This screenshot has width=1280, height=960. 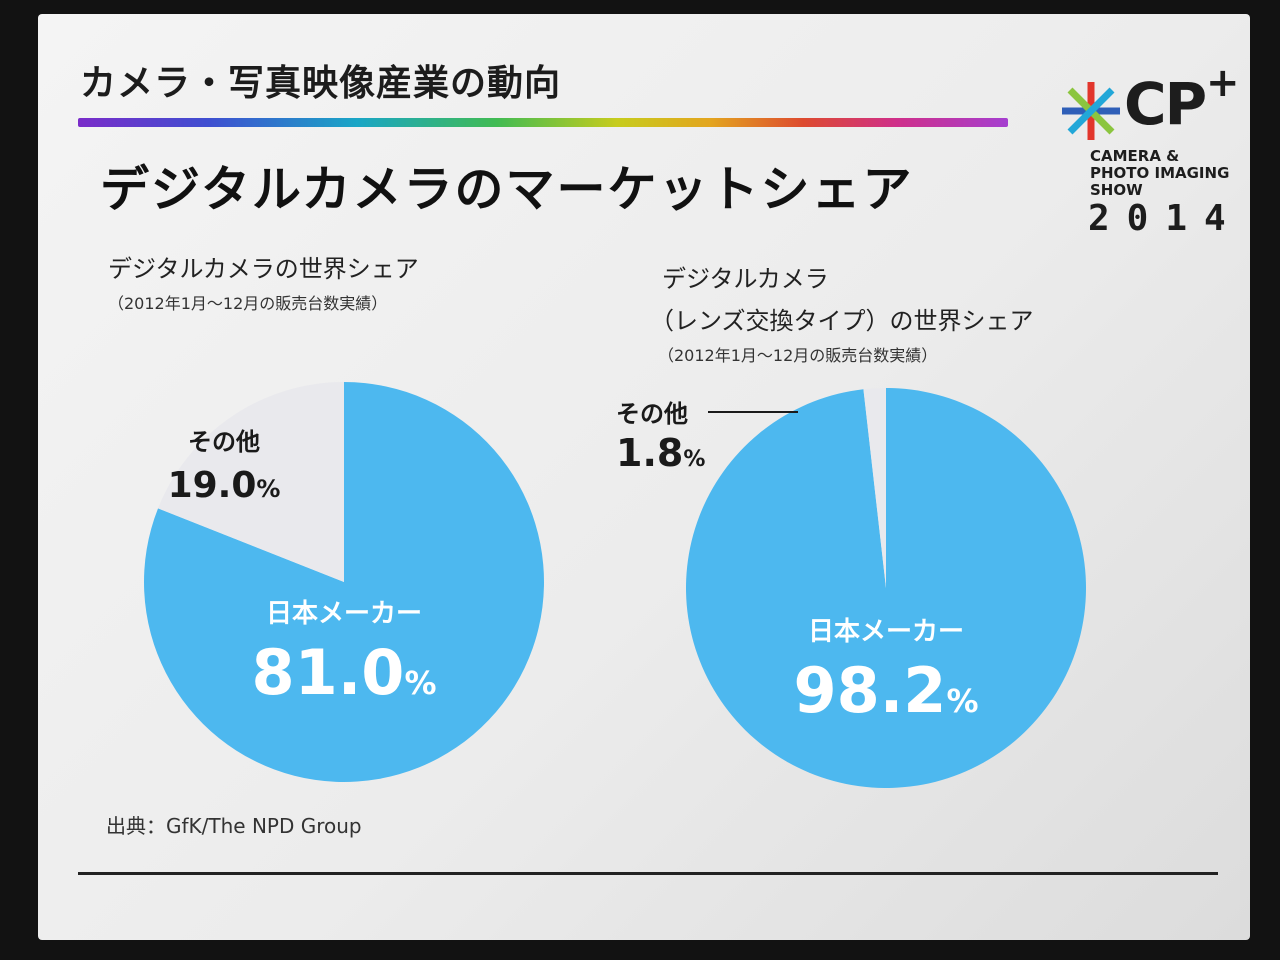 What do you see at coordinates (248, 303) in the screenshot?
I see `chart1-subtitle: （2012年1月〜12月の販売台数実績）` at bounding box center [248, 303].